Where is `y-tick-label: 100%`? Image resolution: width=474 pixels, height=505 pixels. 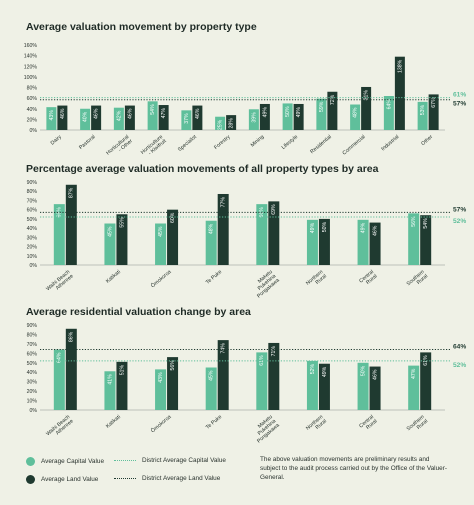
y-tick-label: 100% is located at coordinates (31, 78).